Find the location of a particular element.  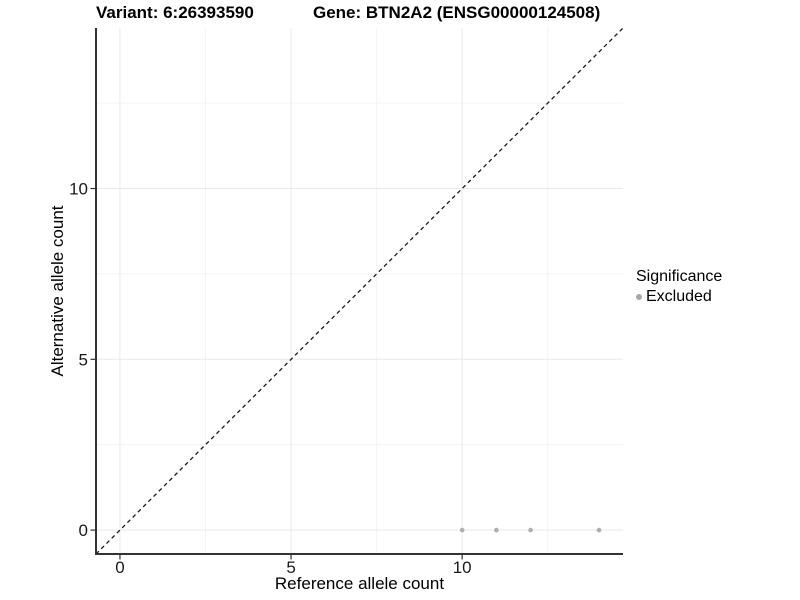

variant-title: Variant: 6:26393590 is located at coordinates (175, 12).